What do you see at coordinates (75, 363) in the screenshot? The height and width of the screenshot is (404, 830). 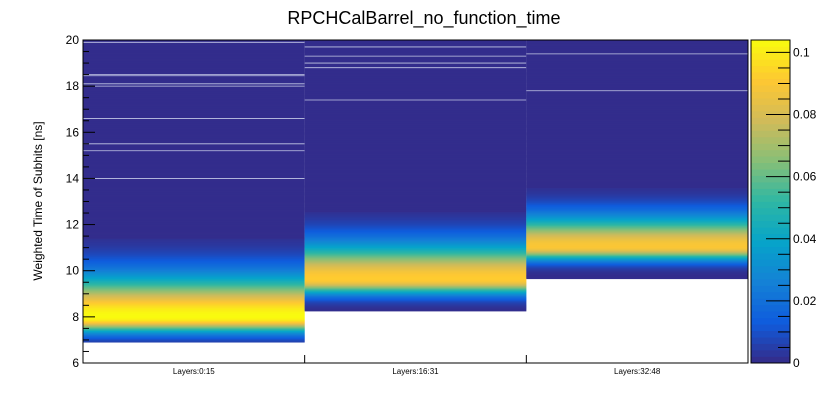 I see `y-tick-label: 6` at bounding box center [75, 363].